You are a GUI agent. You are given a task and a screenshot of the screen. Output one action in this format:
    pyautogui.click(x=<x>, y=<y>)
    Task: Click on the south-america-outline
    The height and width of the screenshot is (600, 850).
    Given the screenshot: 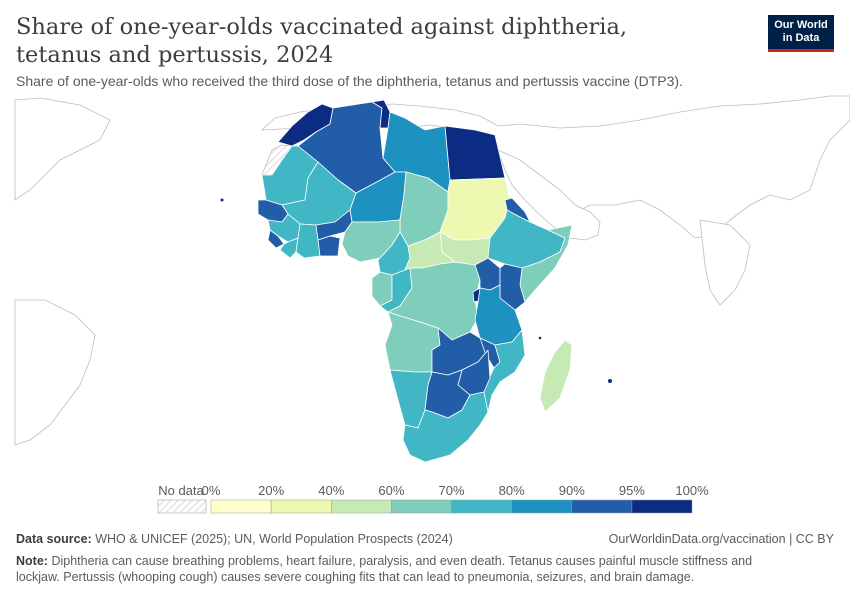 What is the action you would take?
    pyautogui.click(x=55, y=372)
    